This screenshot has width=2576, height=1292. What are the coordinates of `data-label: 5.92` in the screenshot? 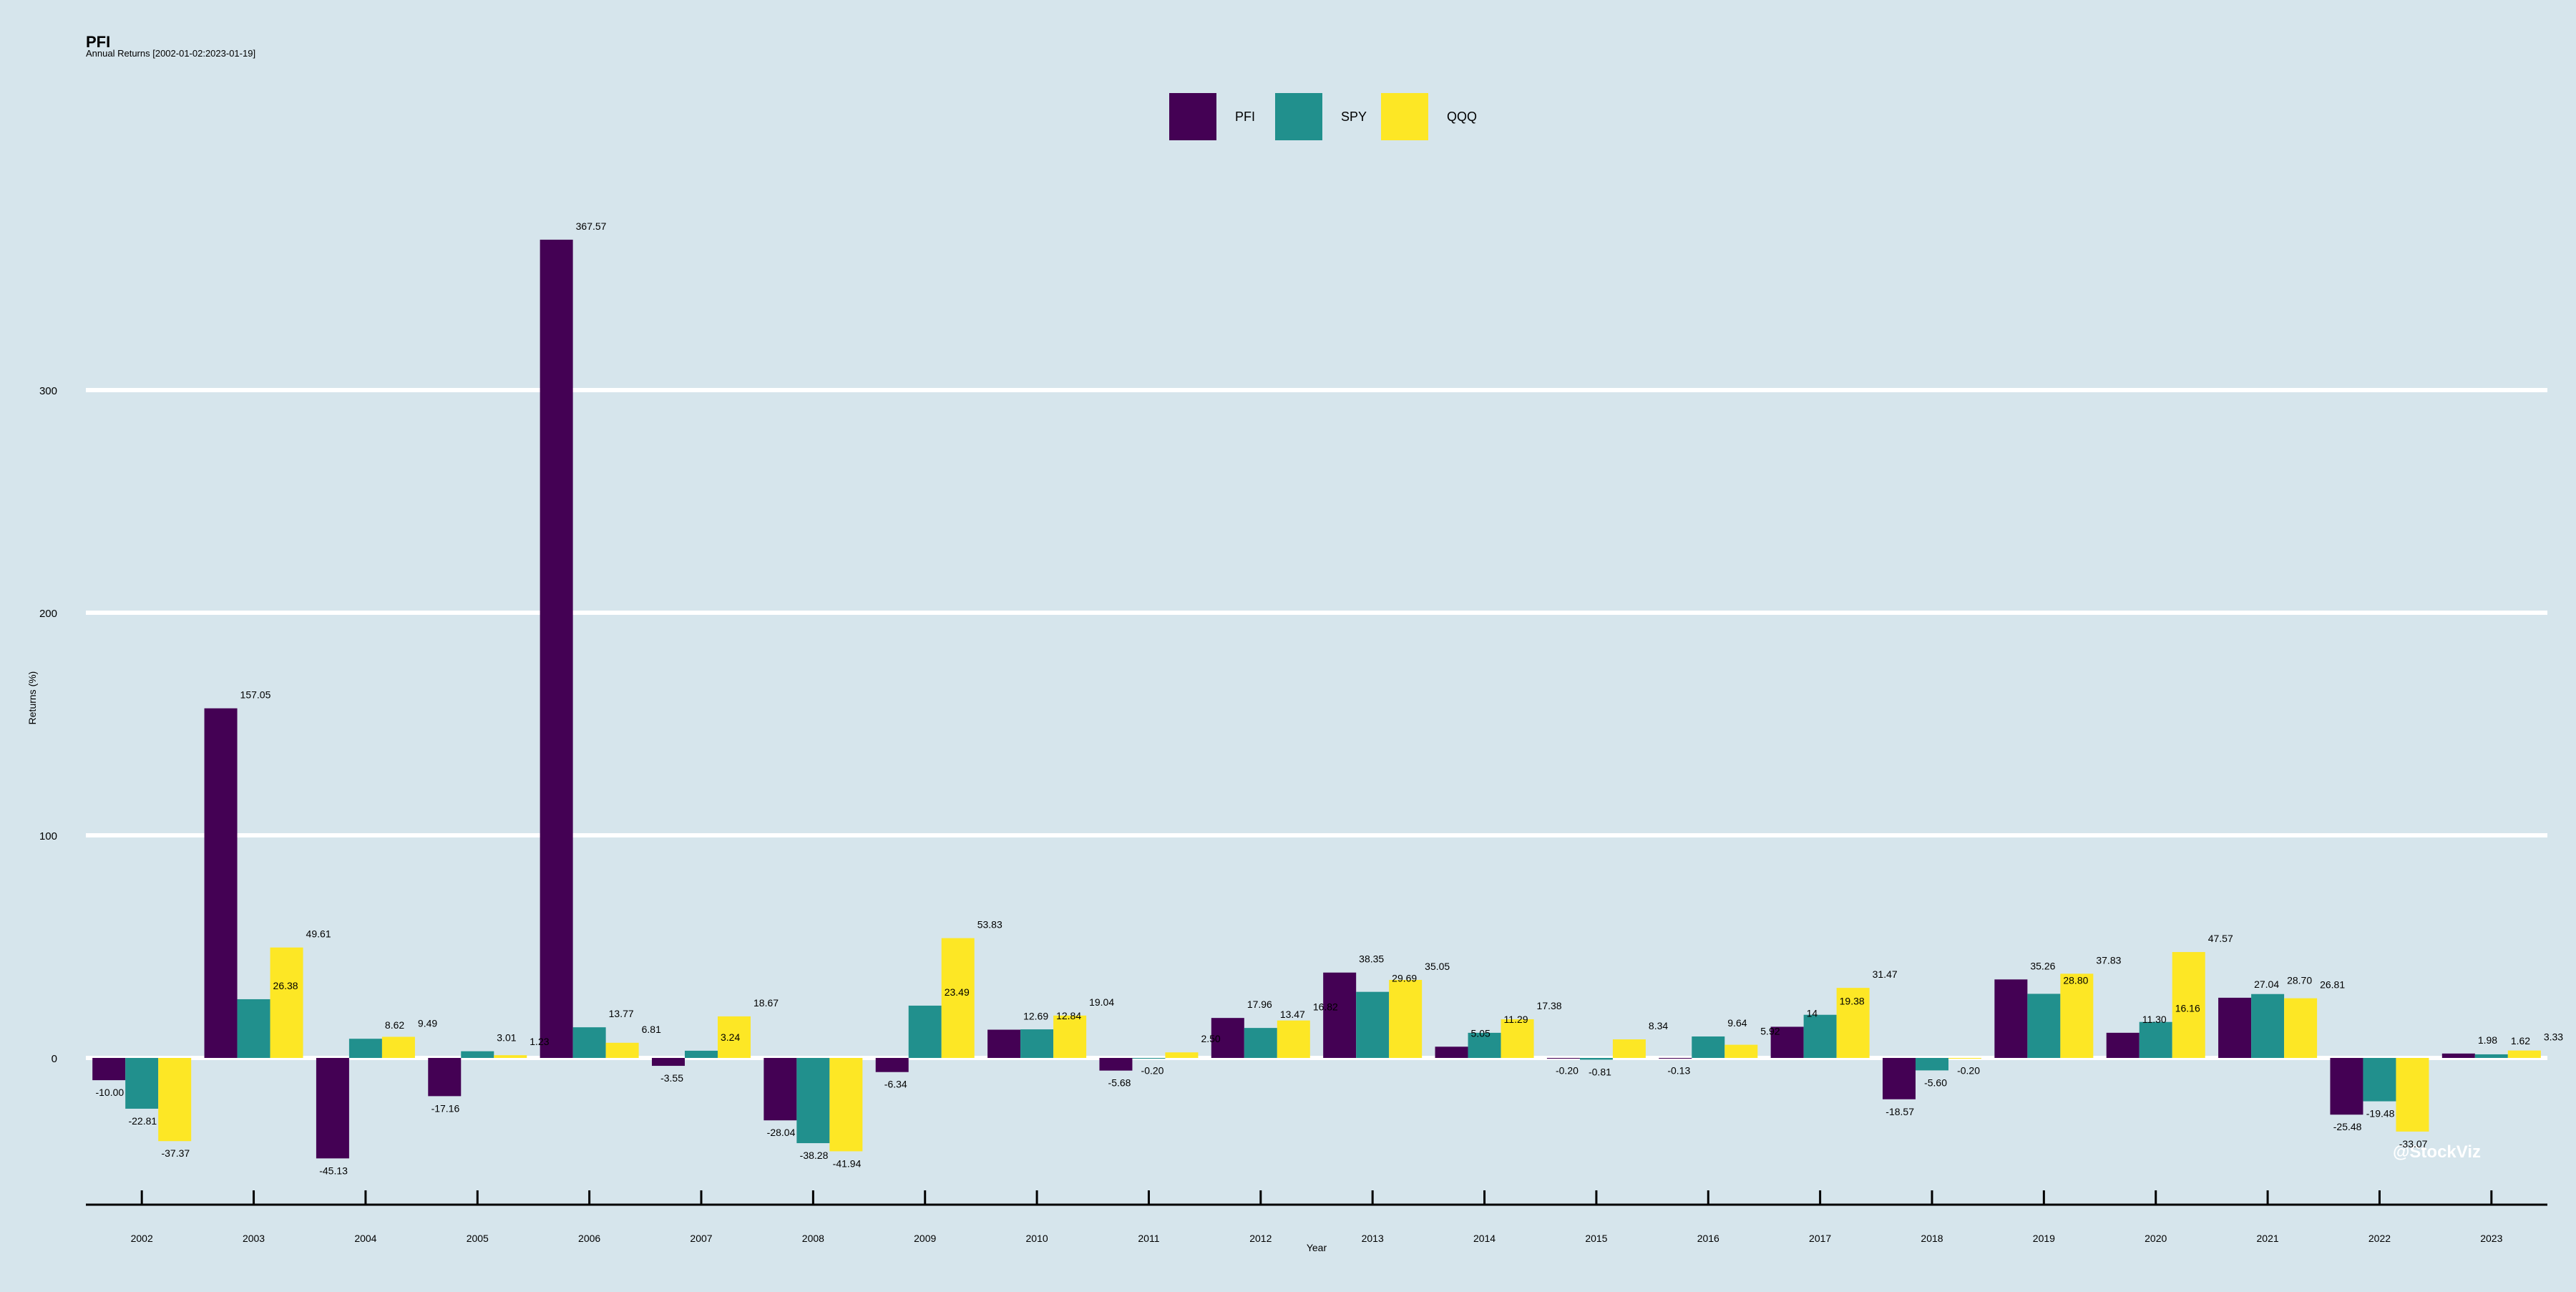 It's located at (1770, 1031).